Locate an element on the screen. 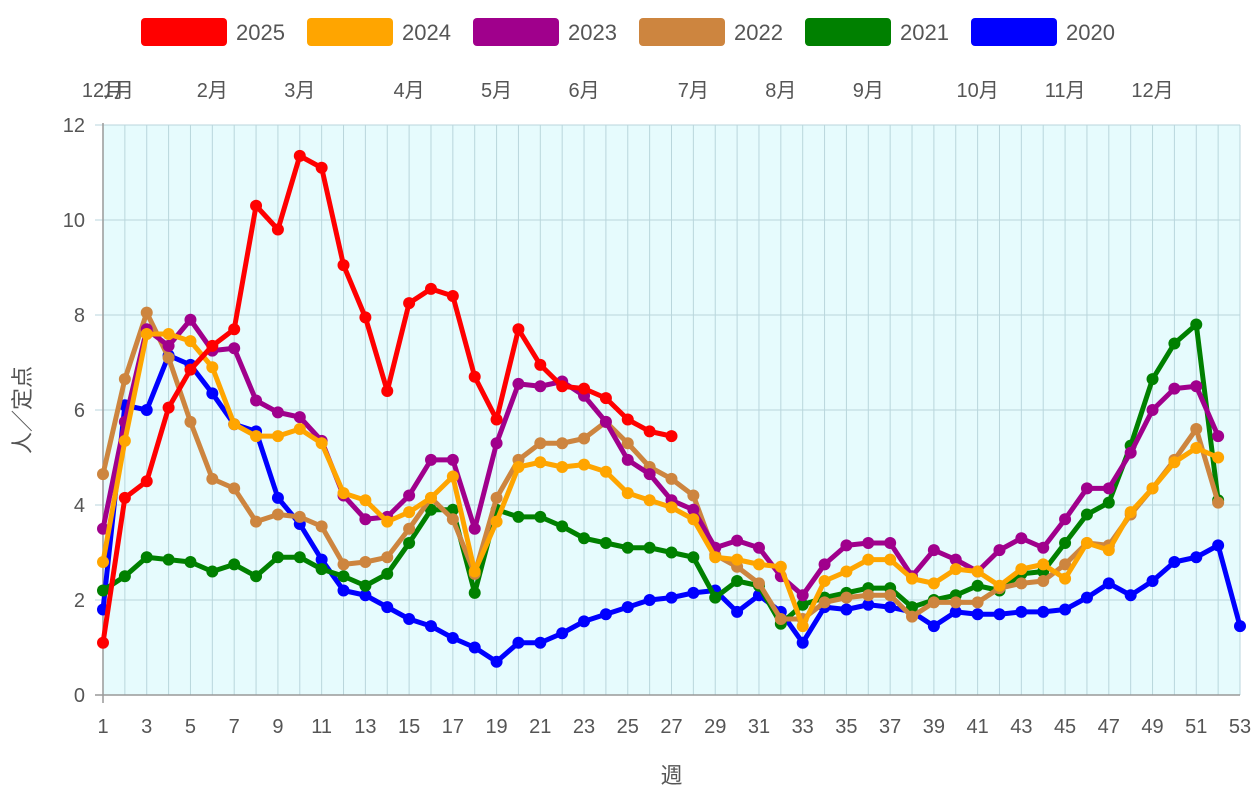 The height and width of the screenshot is (805, 1260). x-tick-label: 1 is located at coordinates (102, 727).